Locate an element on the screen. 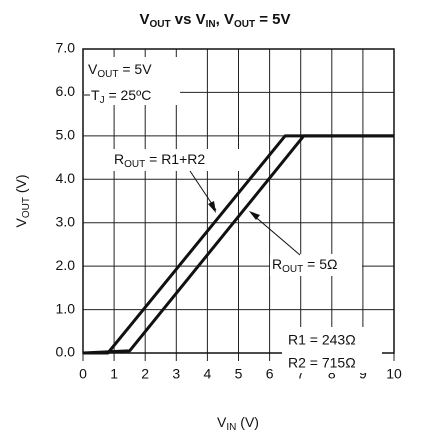 Image resolution: width=448 pixels, height=443 pixels. x-tick-label: 9 is located at coordinates (363, 374).